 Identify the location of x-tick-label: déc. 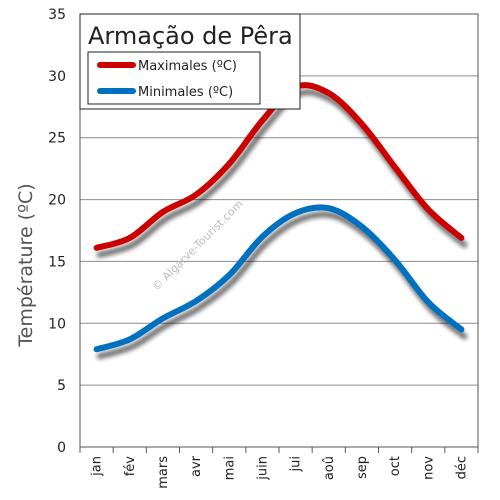
(461, 467).